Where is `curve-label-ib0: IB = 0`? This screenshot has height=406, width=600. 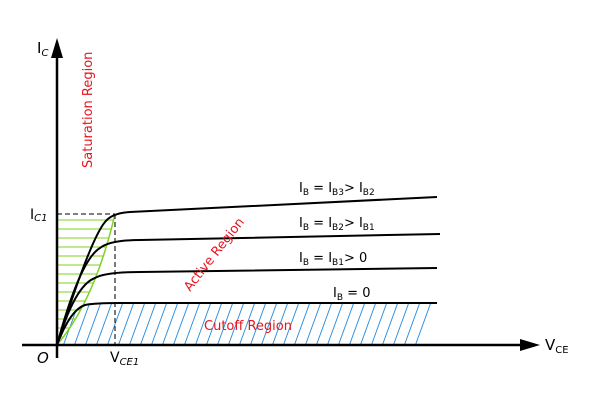 curve-label-ib0: IB = 0 is located at coordinates (351, 294).